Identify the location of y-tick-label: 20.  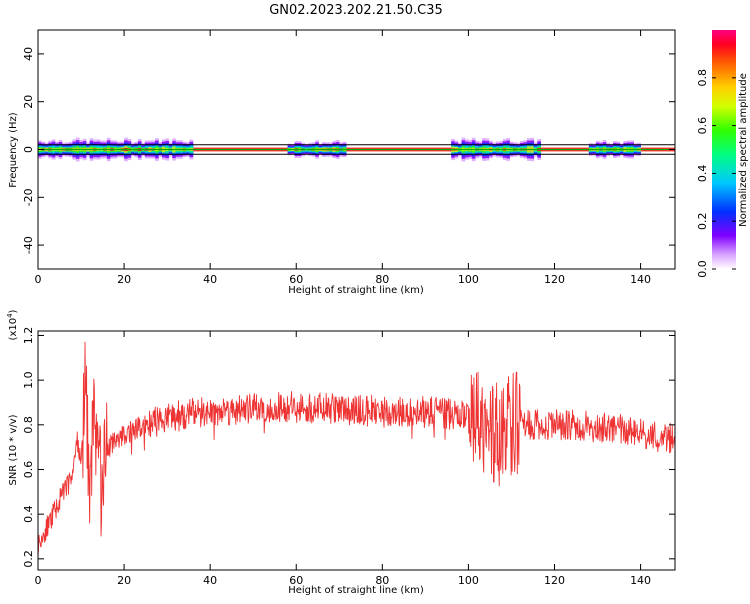
(28, 102).